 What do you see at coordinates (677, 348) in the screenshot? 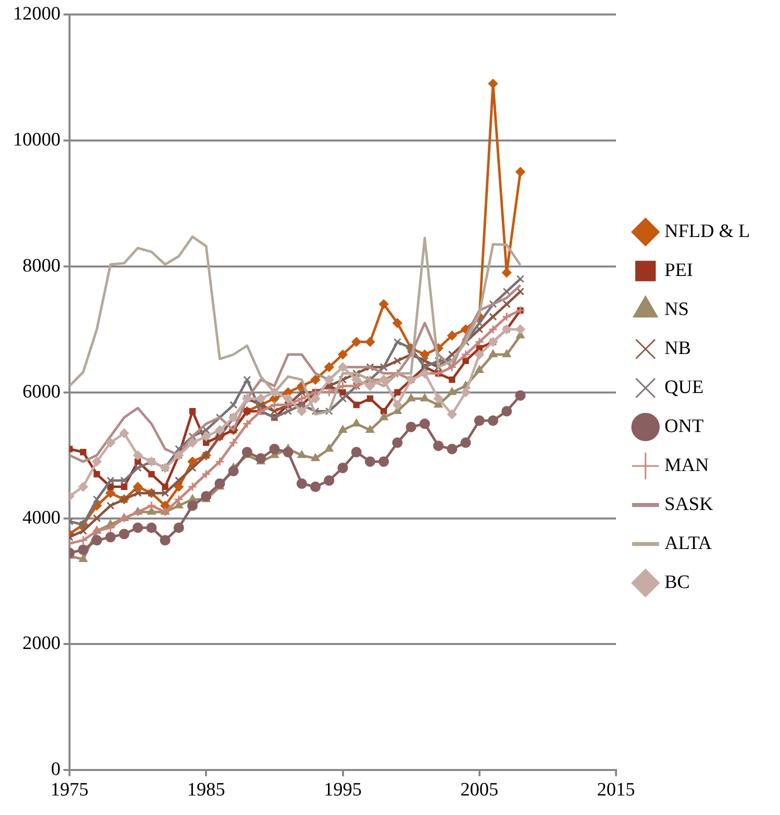
I see `legend-label: NB` at bounding box center [677, 348].